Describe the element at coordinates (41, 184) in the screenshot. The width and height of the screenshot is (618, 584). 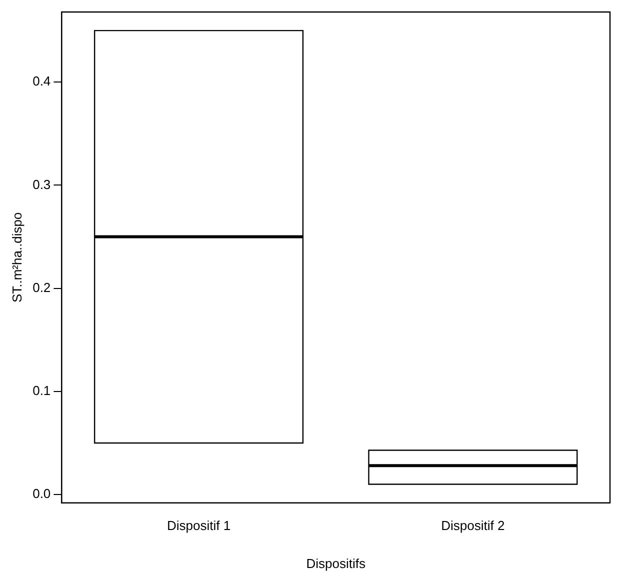
I see `y-tick-label: 0.3` at that location.